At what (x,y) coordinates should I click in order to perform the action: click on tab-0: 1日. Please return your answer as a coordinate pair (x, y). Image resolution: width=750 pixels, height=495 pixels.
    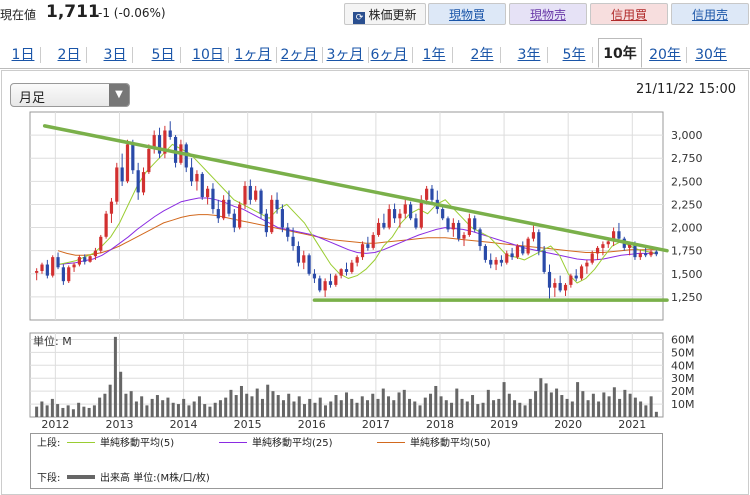
    Looking at the image, I should click on (24, 55).